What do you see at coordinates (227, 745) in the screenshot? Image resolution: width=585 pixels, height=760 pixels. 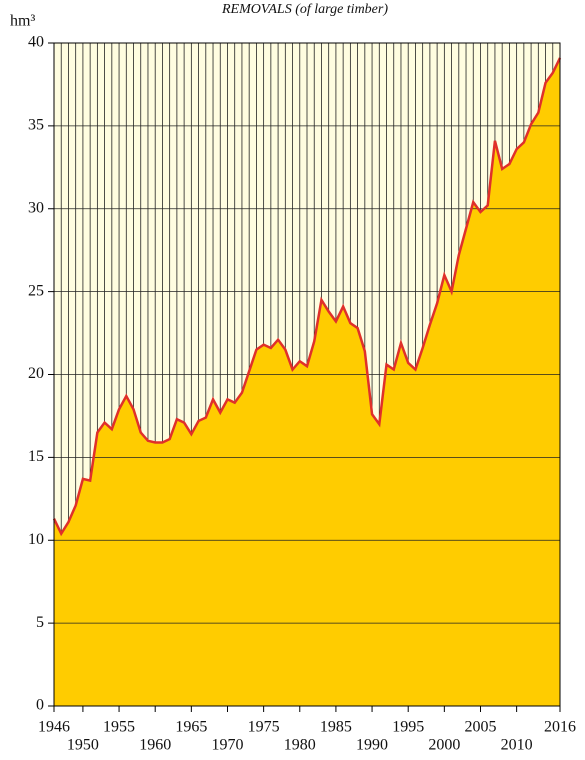 I see `x-tick-label: 1970` at bounding box center [227, 745].